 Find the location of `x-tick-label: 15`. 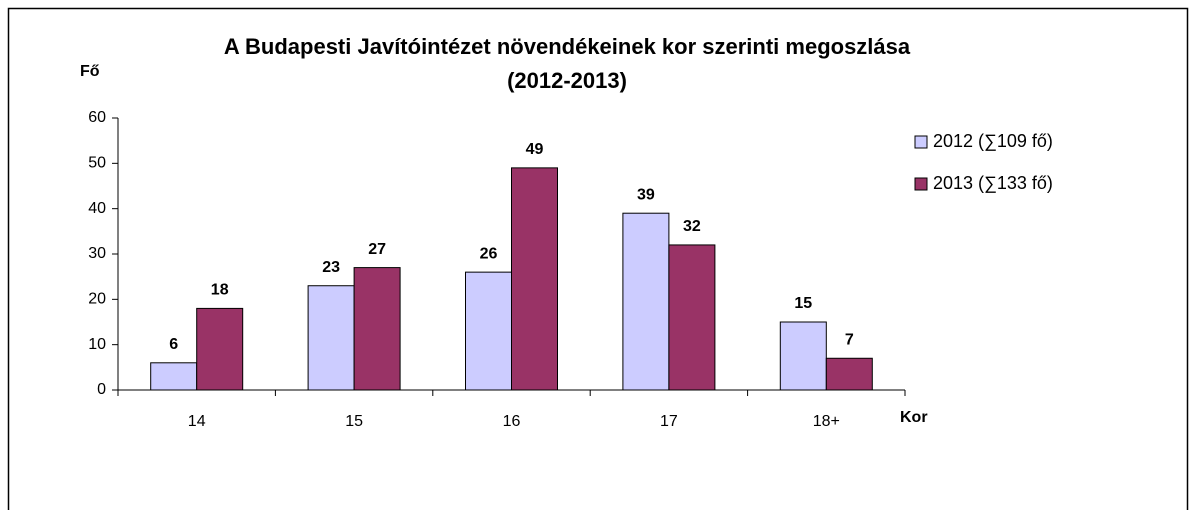

x-tick-label: 15 is located at coordinates (354, 421).